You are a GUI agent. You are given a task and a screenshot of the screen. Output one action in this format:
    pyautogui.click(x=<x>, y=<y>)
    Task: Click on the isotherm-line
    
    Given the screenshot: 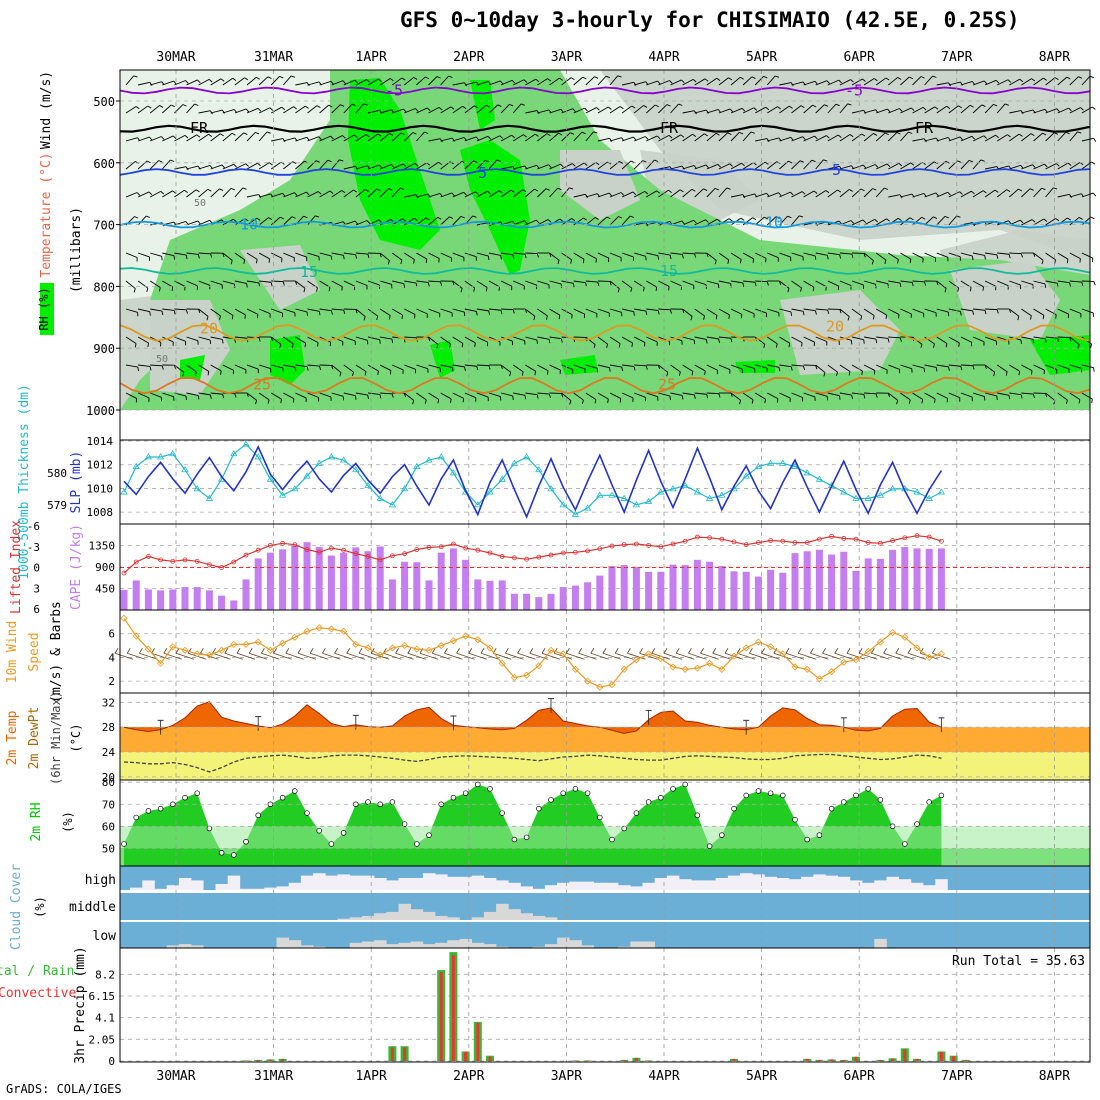 What is the action you would take?
    pyautogui.click(x=605, y=172)
    